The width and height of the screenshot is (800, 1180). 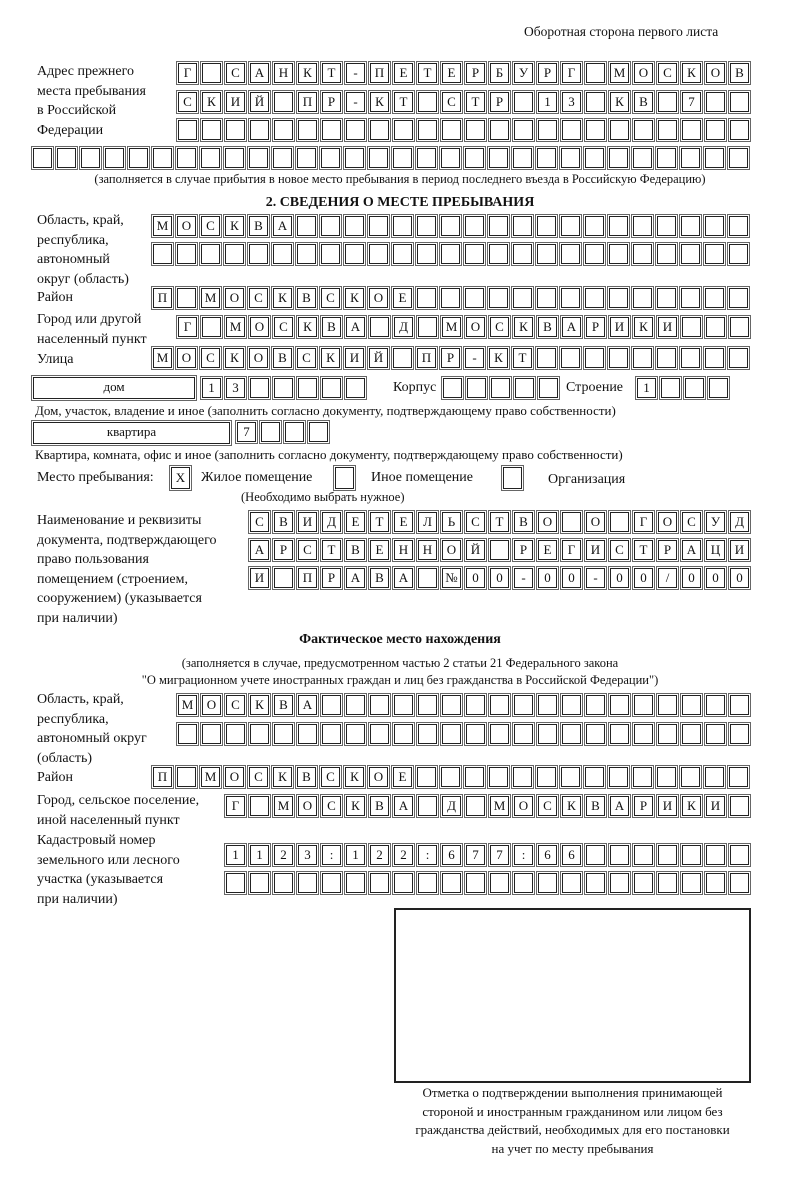 I want to click on stay-option-residential-checkbox: X, so click(x=180, y=478).